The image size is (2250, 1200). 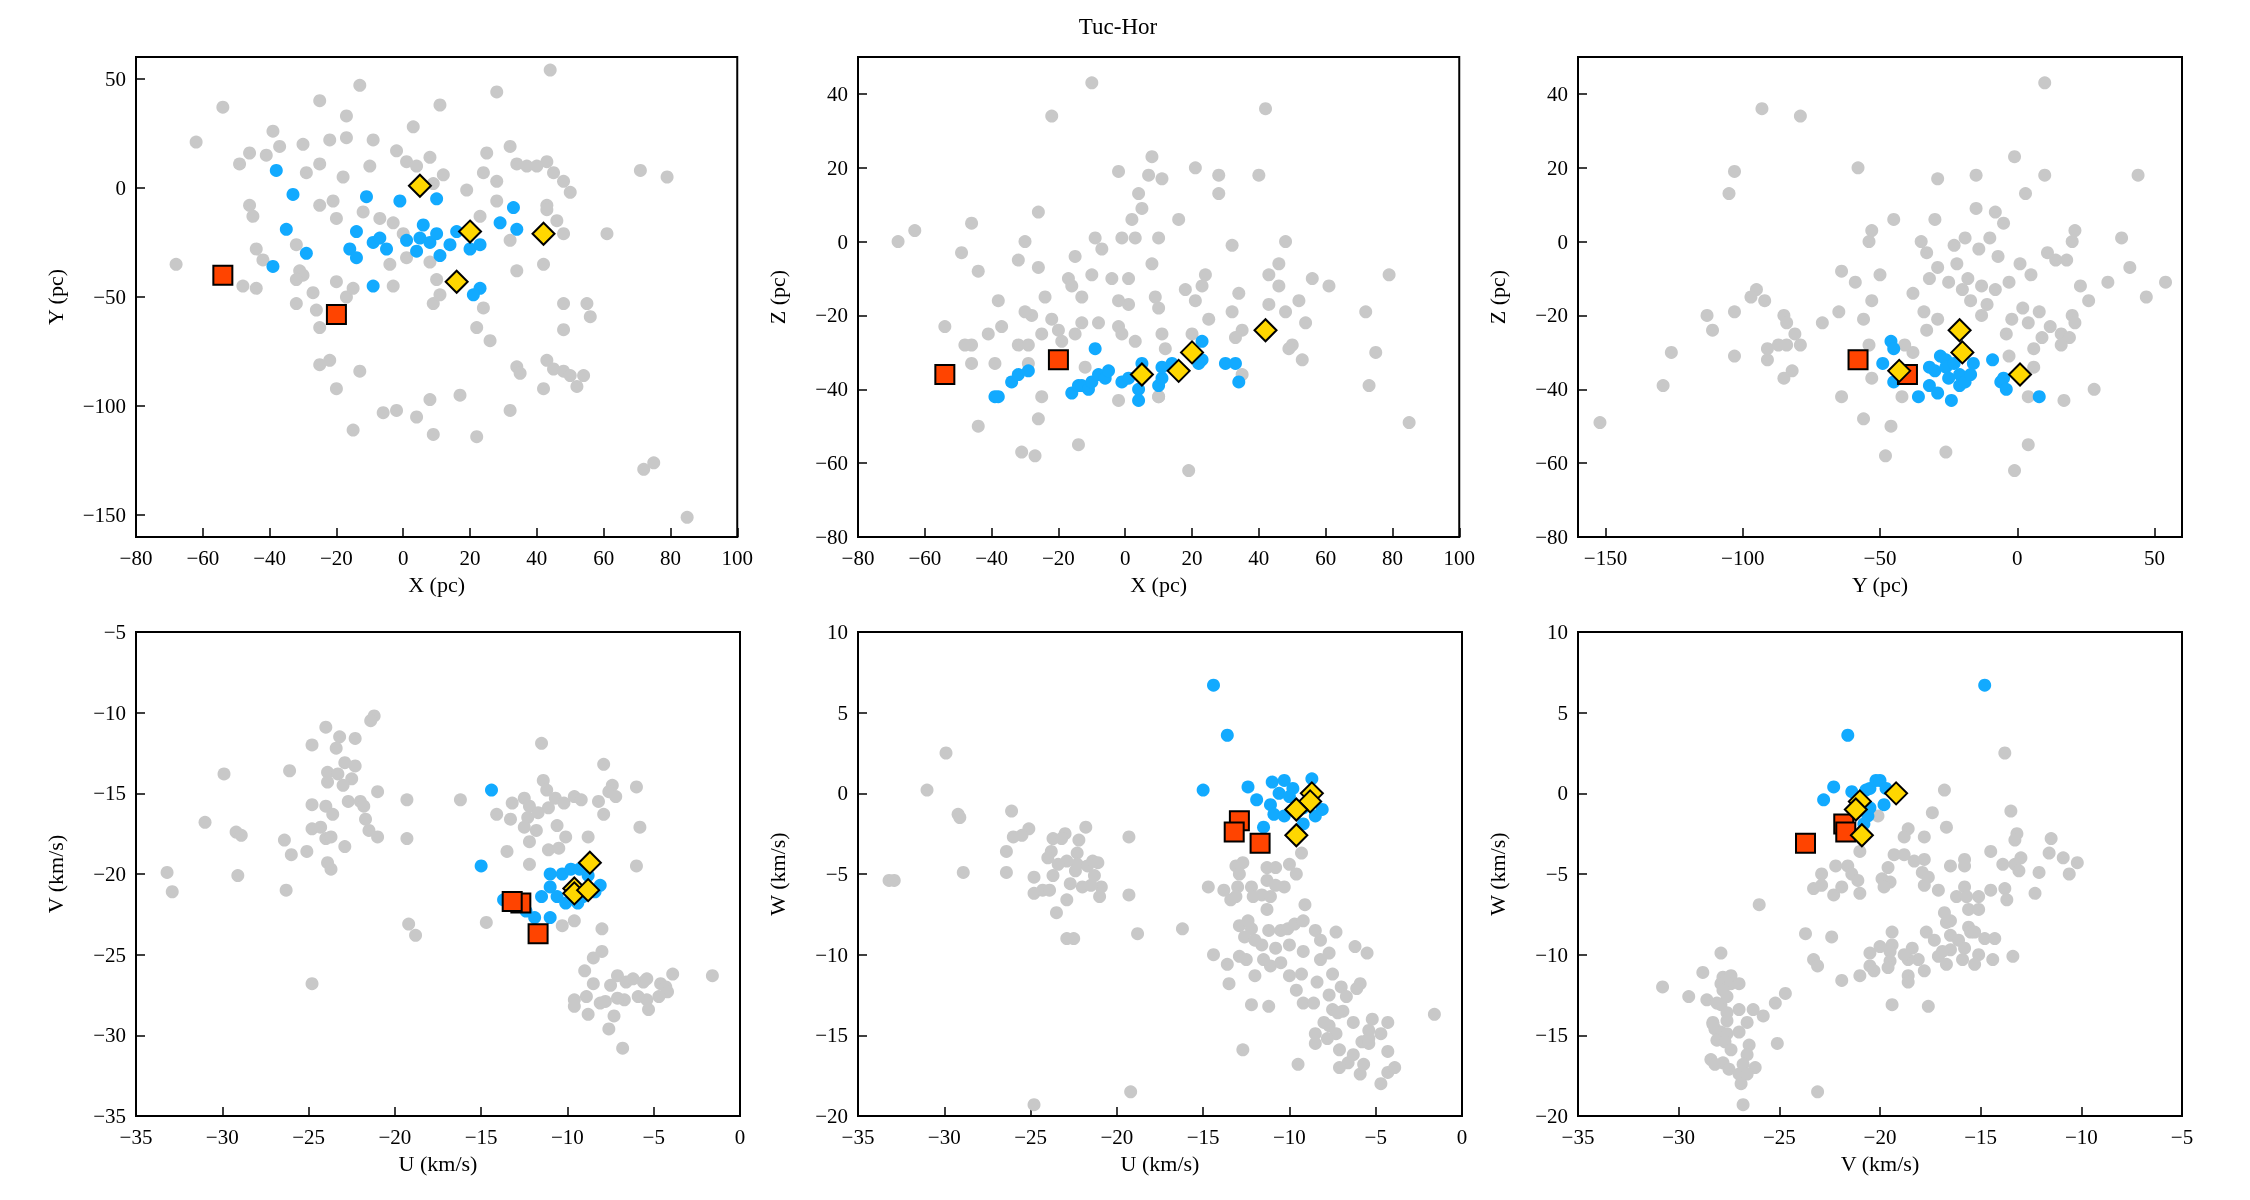 What do you see at coordinates (109, 1035) in the screenshot?
I see `y-tick-label: −30` at bounding box center [109, 1035].